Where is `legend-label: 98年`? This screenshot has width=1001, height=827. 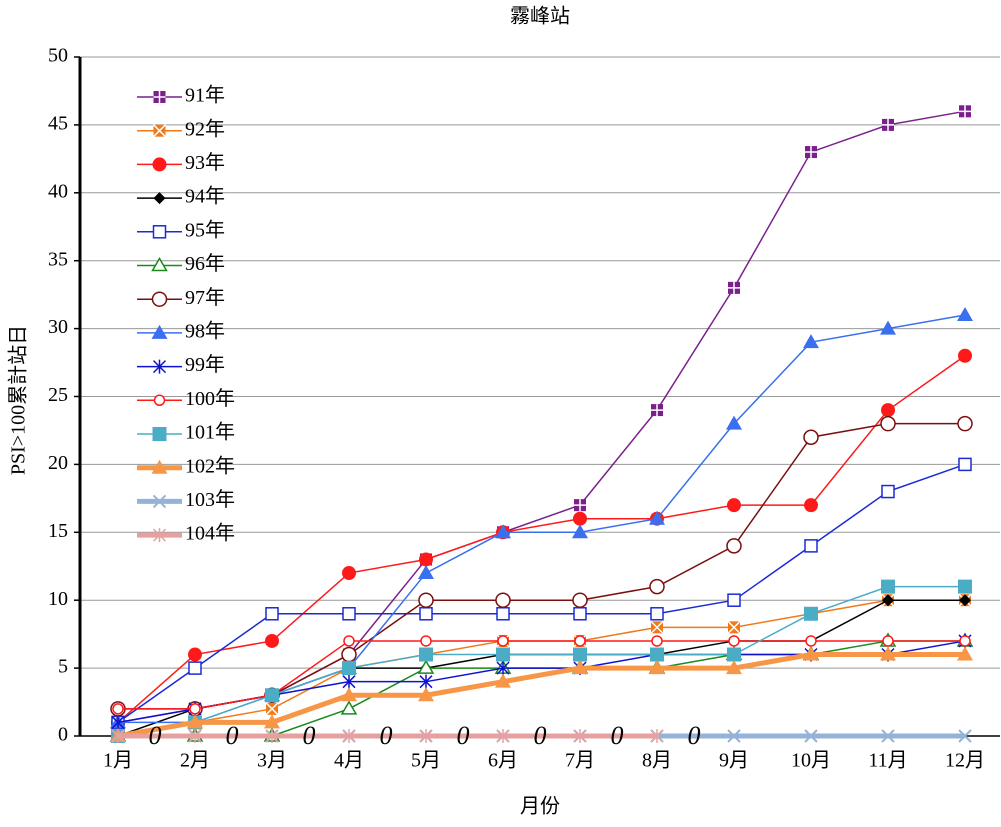
legend-label: 98年 is located at coordinates (205, 330).